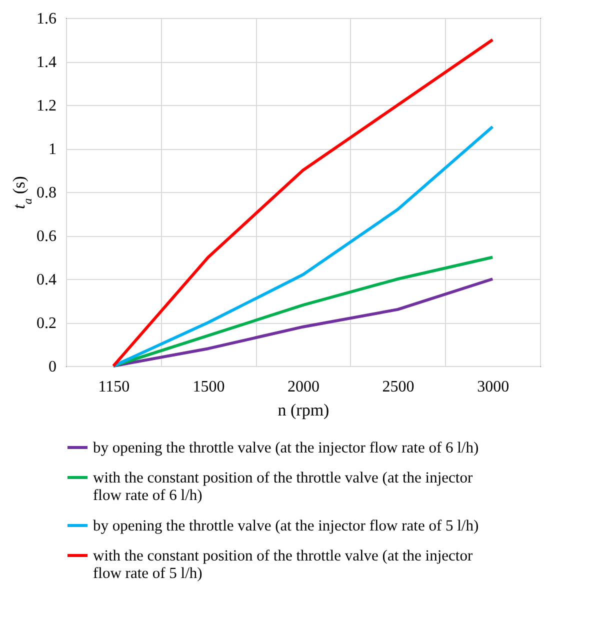 Image resolution: width=609 pixels, height=636 pixels. Describe the element at coordinates (303, 323) in the screenshot. I see `line-series` at that location.